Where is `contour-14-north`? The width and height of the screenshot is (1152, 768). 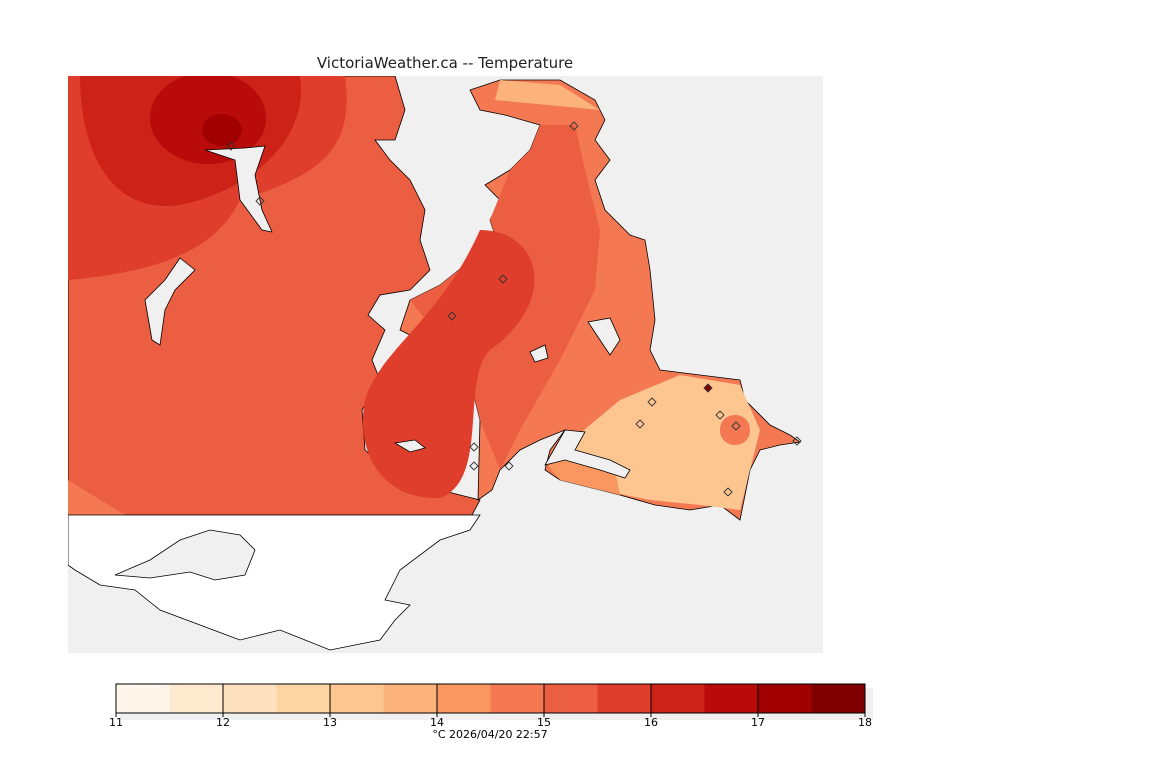
contour-14-north is located at coordinates (547, 95).